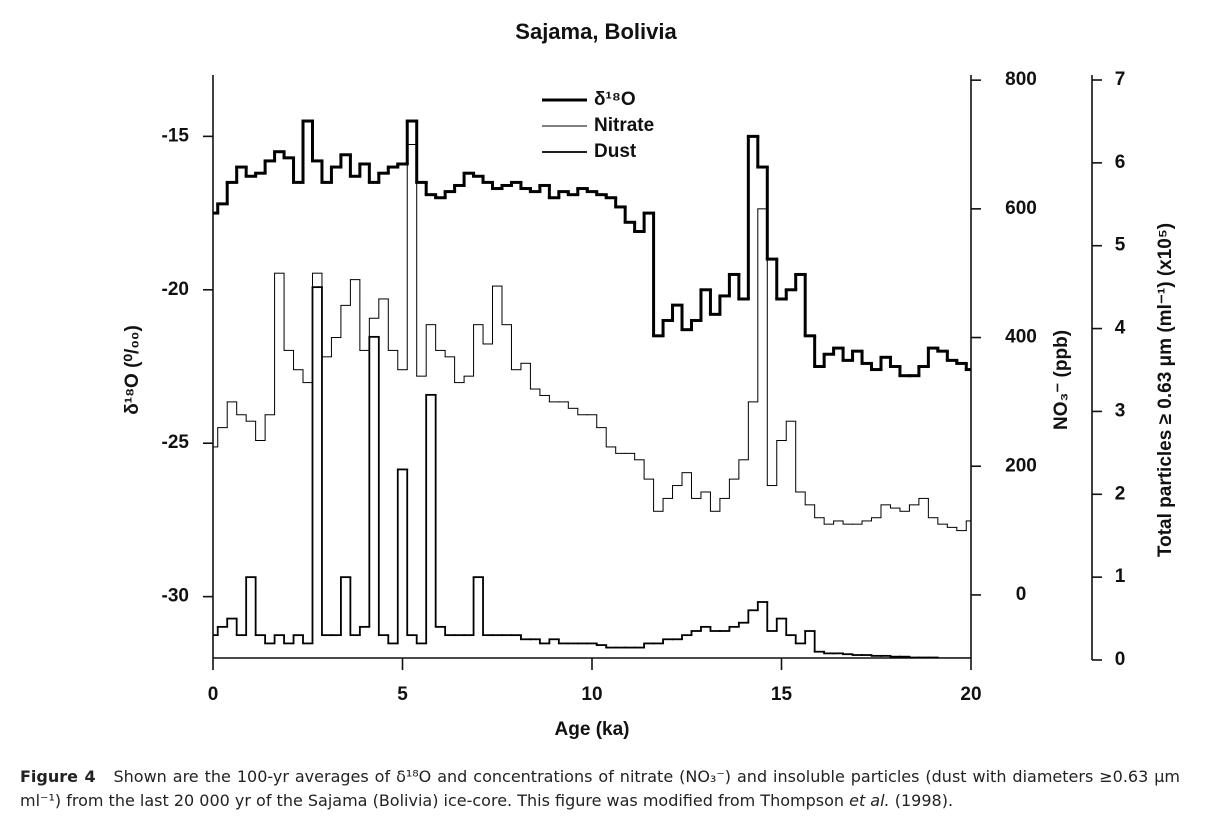 The height and width of the screenshot is (825, 1206). I want to click on y3-axis-label: Total particles ≥ 0.63 μm (ml⁻¹) (x10⁵), so click(1165, 390).